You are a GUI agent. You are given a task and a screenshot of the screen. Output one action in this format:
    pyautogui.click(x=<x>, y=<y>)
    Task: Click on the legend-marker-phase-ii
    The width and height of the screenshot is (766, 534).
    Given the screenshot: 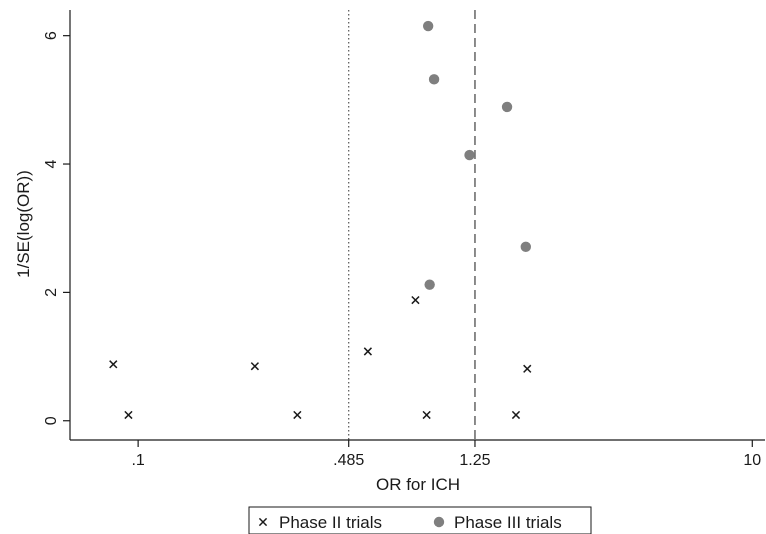 What is the action you would take?
    pyautogui.click(x=263, y=522)
    